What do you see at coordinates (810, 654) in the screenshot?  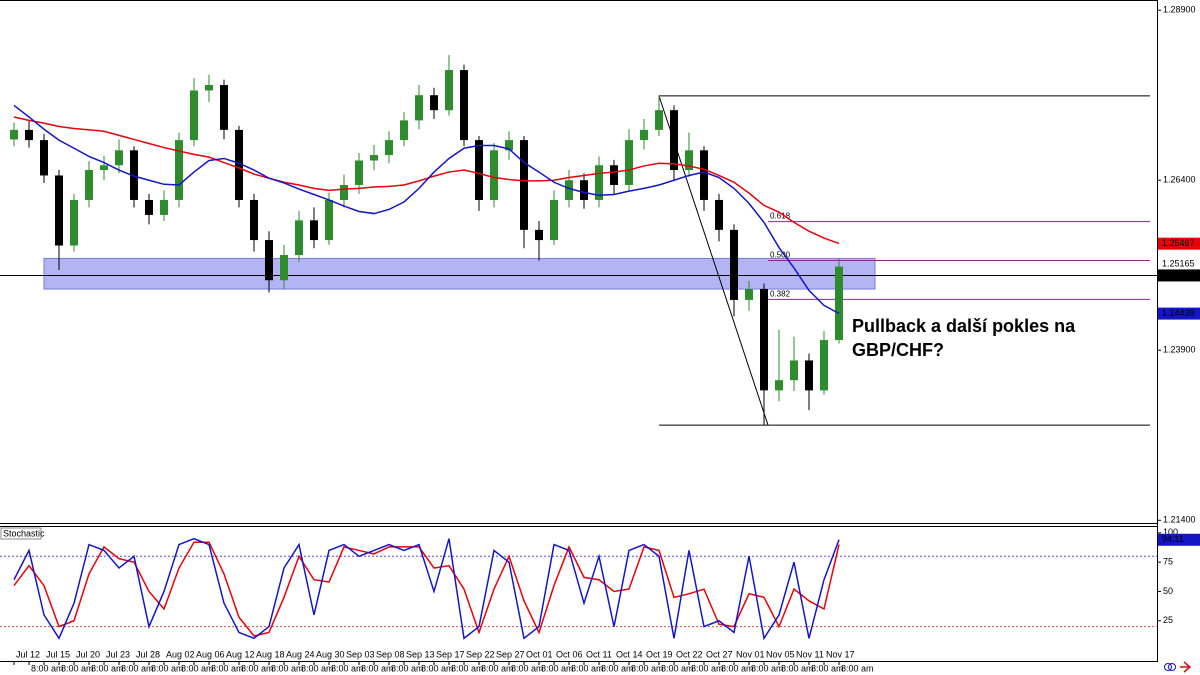 I see `x-tick-label: Nov 11` at bounding box center [810, 654].